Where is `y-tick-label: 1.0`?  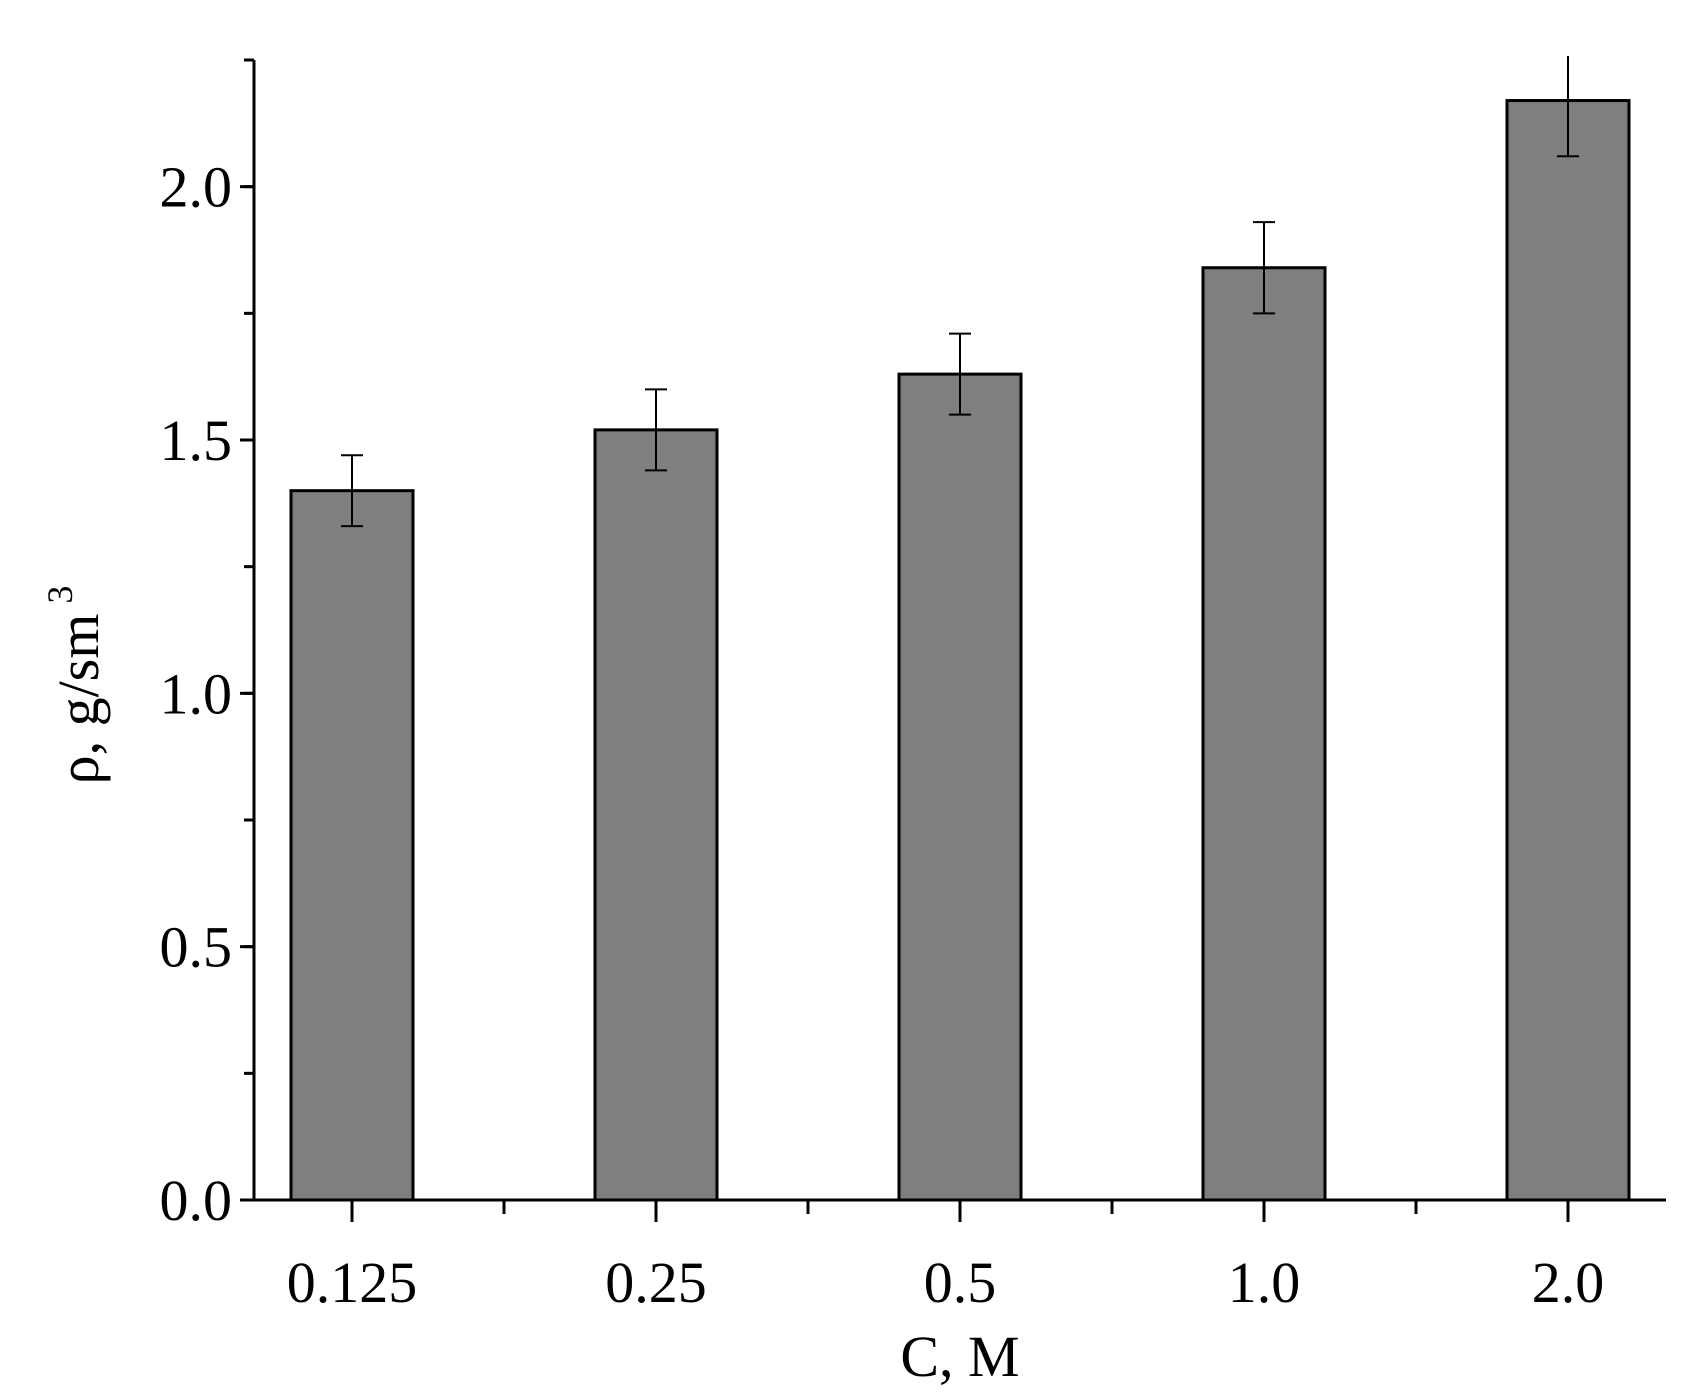 y-tick-label: 1.0 is located at coordinates (196, 693).